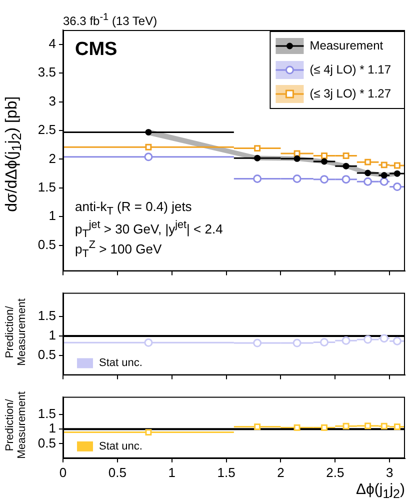 This screenshot has width=412, height=502. I want to click on x-tick-label: 2, so click(280, 472).